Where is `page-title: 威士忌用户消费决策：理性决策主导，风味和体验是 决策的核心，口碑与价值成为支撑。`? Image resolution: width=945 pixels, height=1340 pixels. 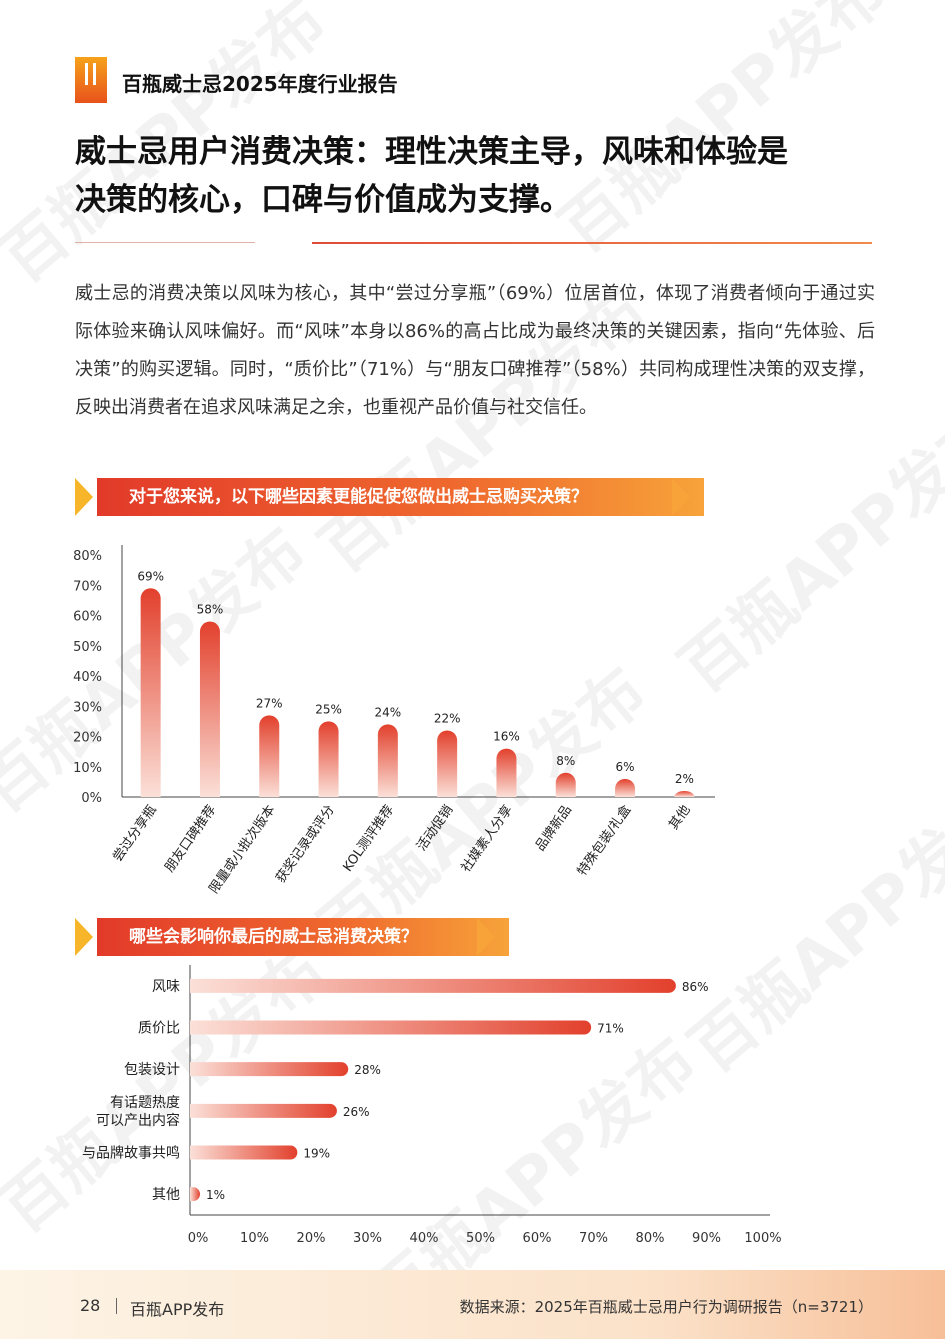
page-title: 威士忌用户消费决策：理性决策主导，风味和体验是 决策的核心，口碑与价值成为支撑。 is located at coordinates (475, 176).